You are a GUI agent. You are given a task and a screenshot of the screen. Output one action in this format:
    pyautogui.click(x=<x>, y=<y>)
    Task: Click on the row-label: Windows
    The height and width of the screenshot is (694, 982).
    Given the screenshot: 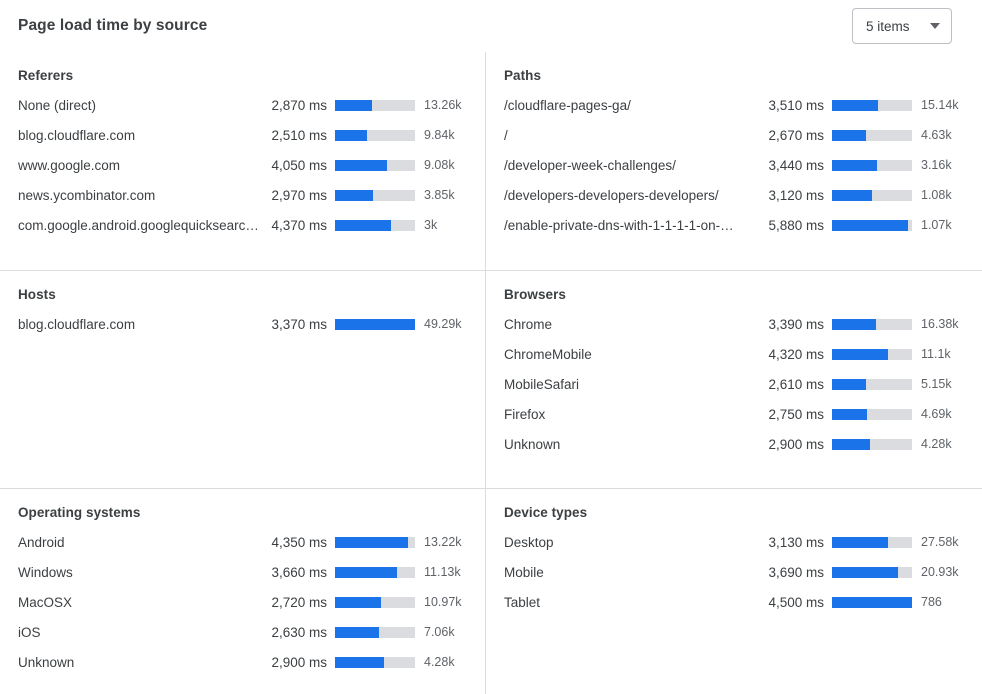 What is the action you would take?
    pyautogui.click(x=45, y=572)
    